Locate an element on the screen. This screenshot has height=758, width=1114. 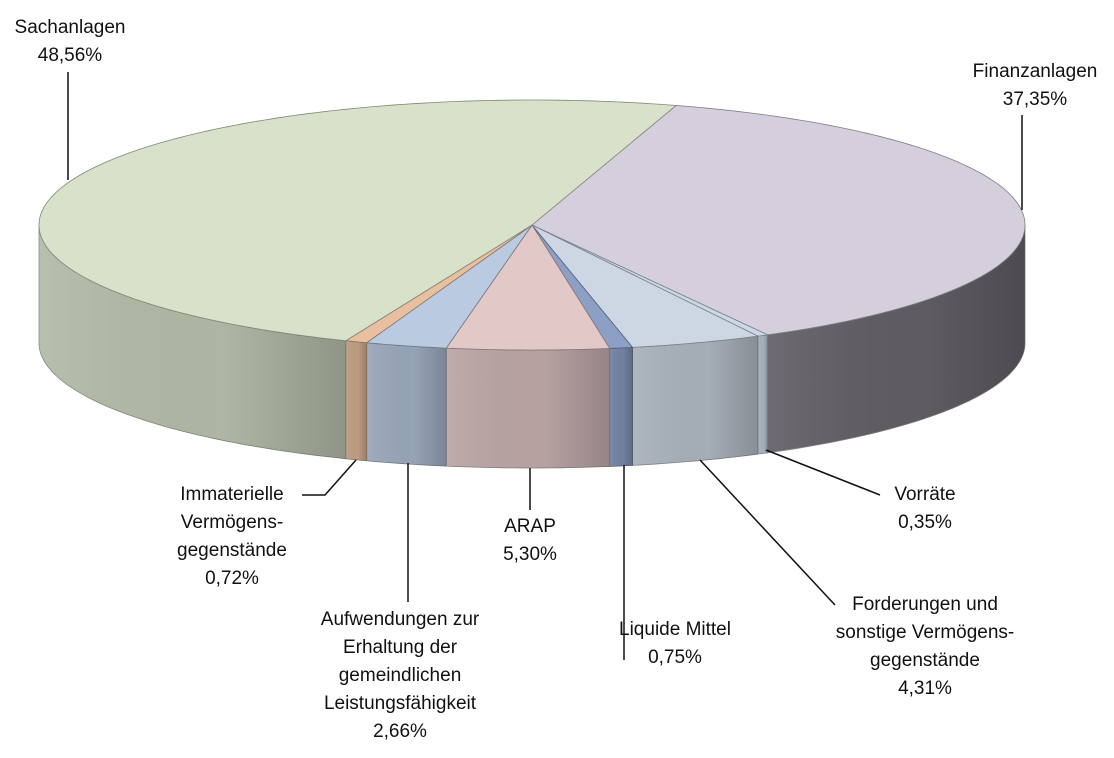
value-label: 5,30% is located at coordinates (530, 554).